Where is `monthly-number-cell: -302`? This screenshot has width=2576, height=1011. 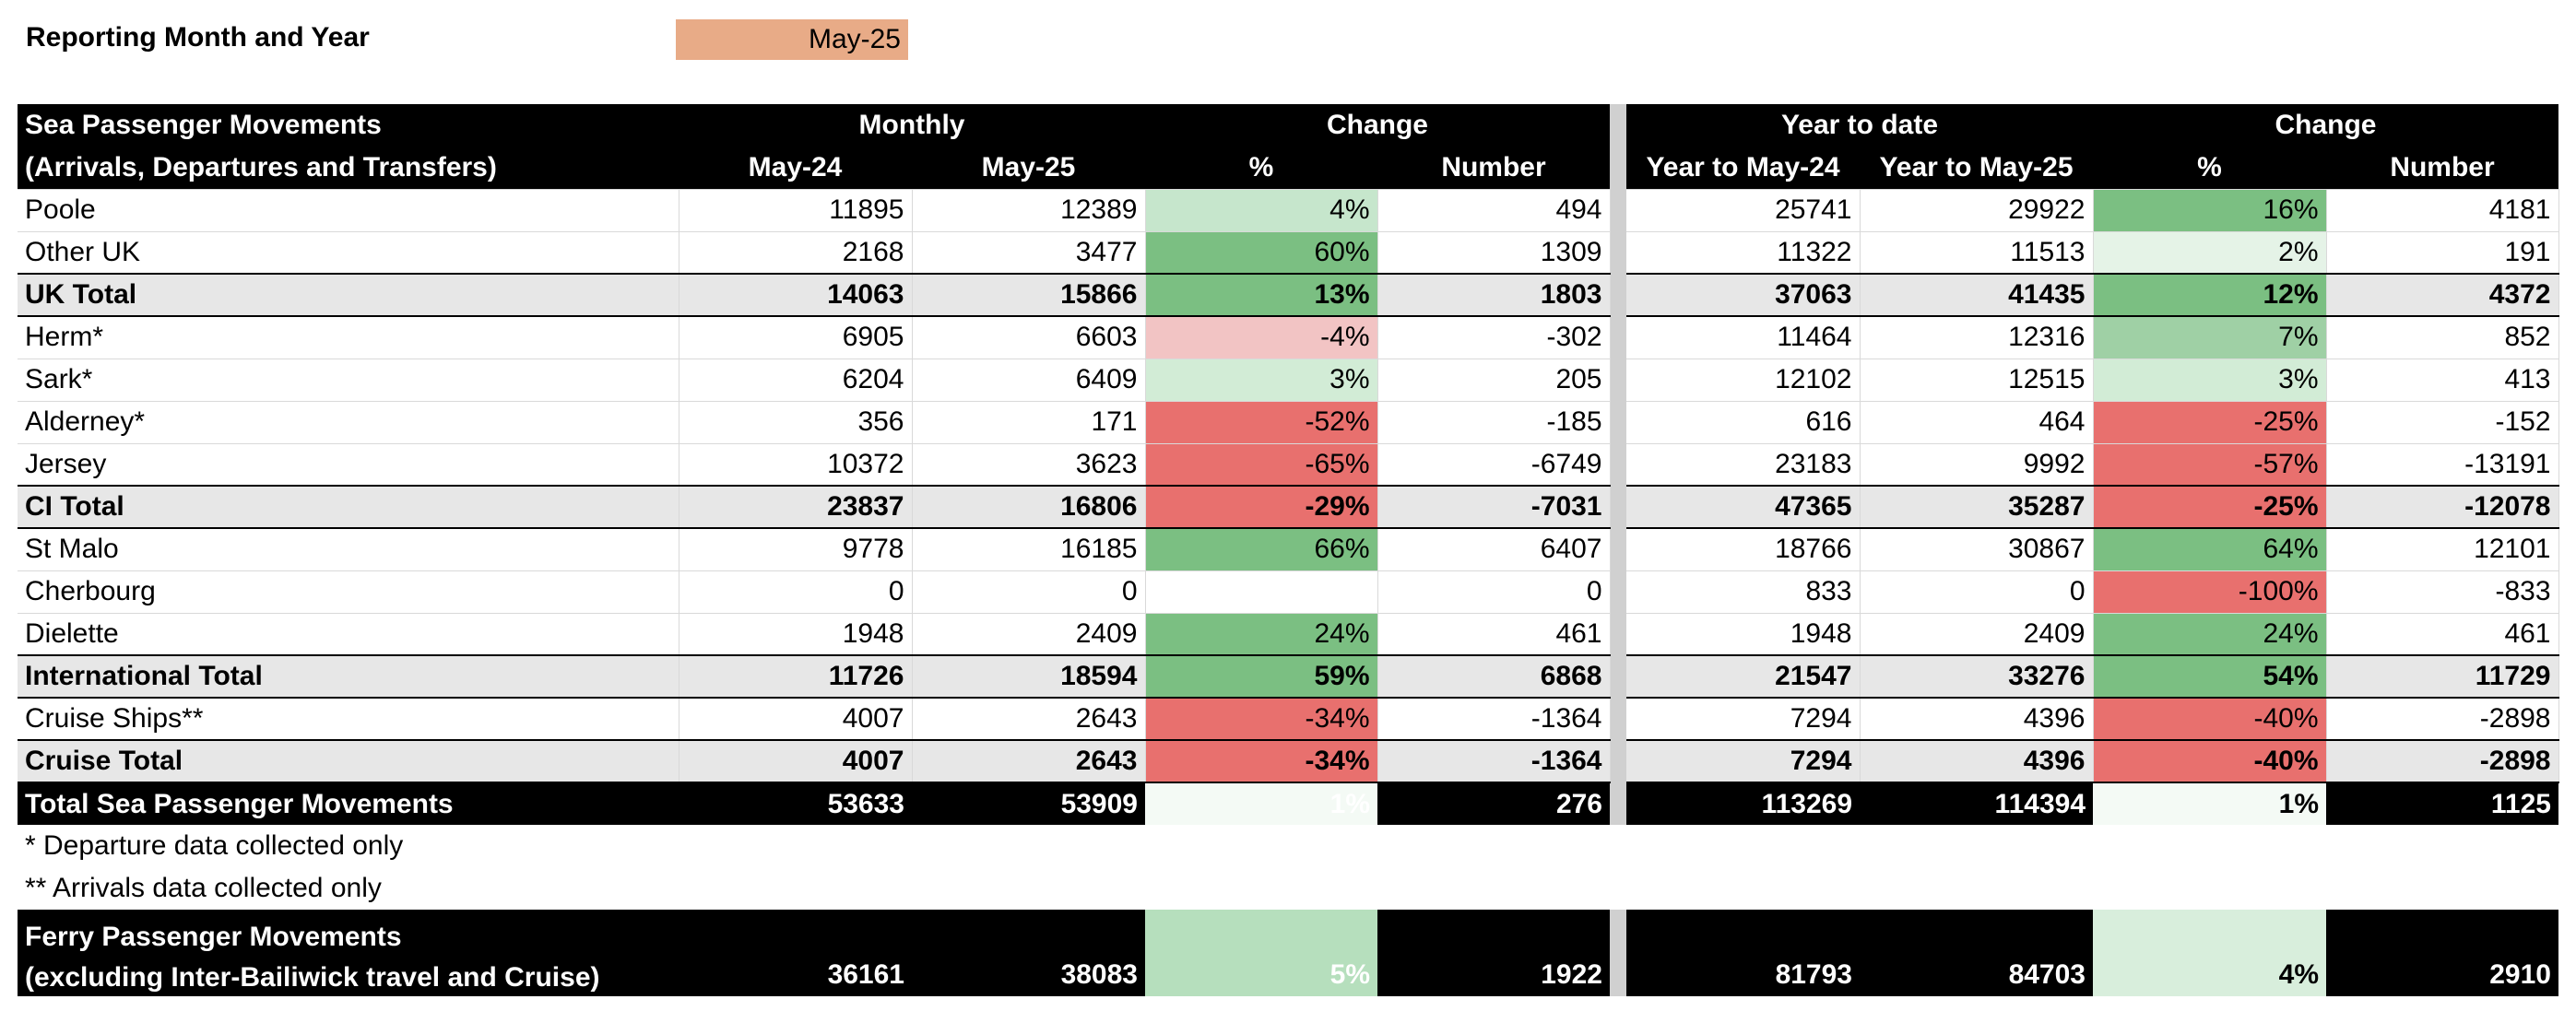 monthly-number-cell: -302 is located at coordinates (1494, 337).